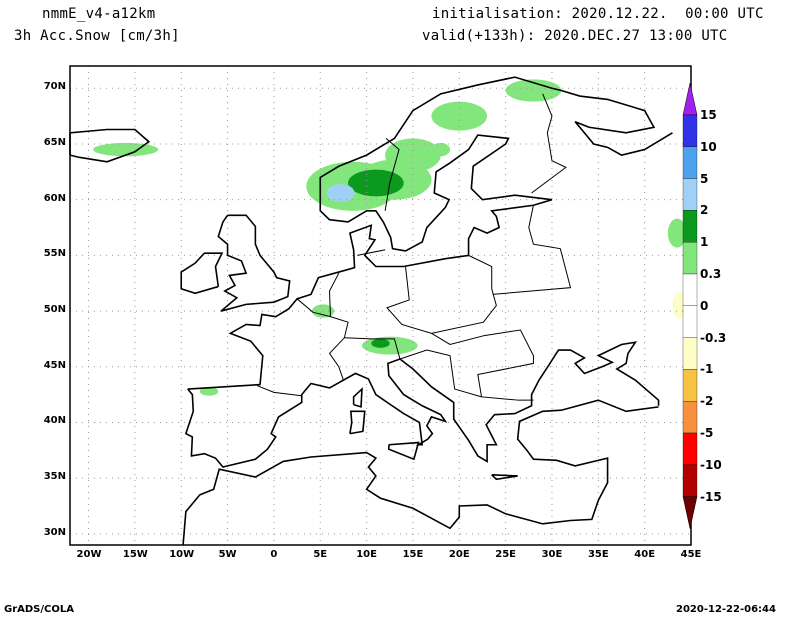 This screenshot has width=800, height=618. What do you see at coordinates (54, 254) in the screenshot?
I see `lat-tick-label: 55N` at bounding box center [54, 254].